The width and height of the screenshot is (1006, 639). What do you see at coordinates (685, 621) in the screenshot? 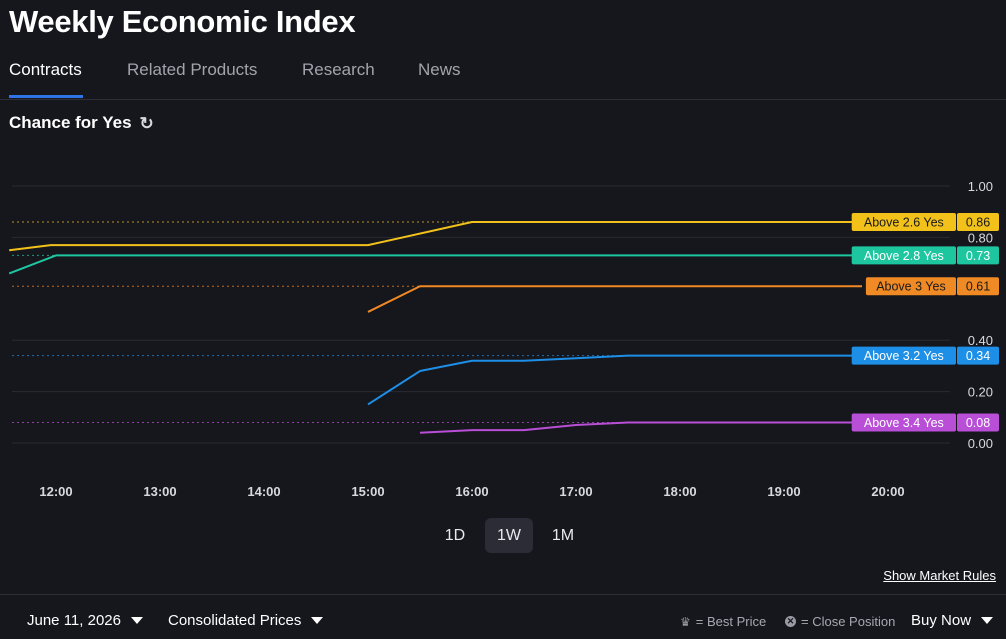
I see `crown-icon: ♛` at bounding box center [685, 621].